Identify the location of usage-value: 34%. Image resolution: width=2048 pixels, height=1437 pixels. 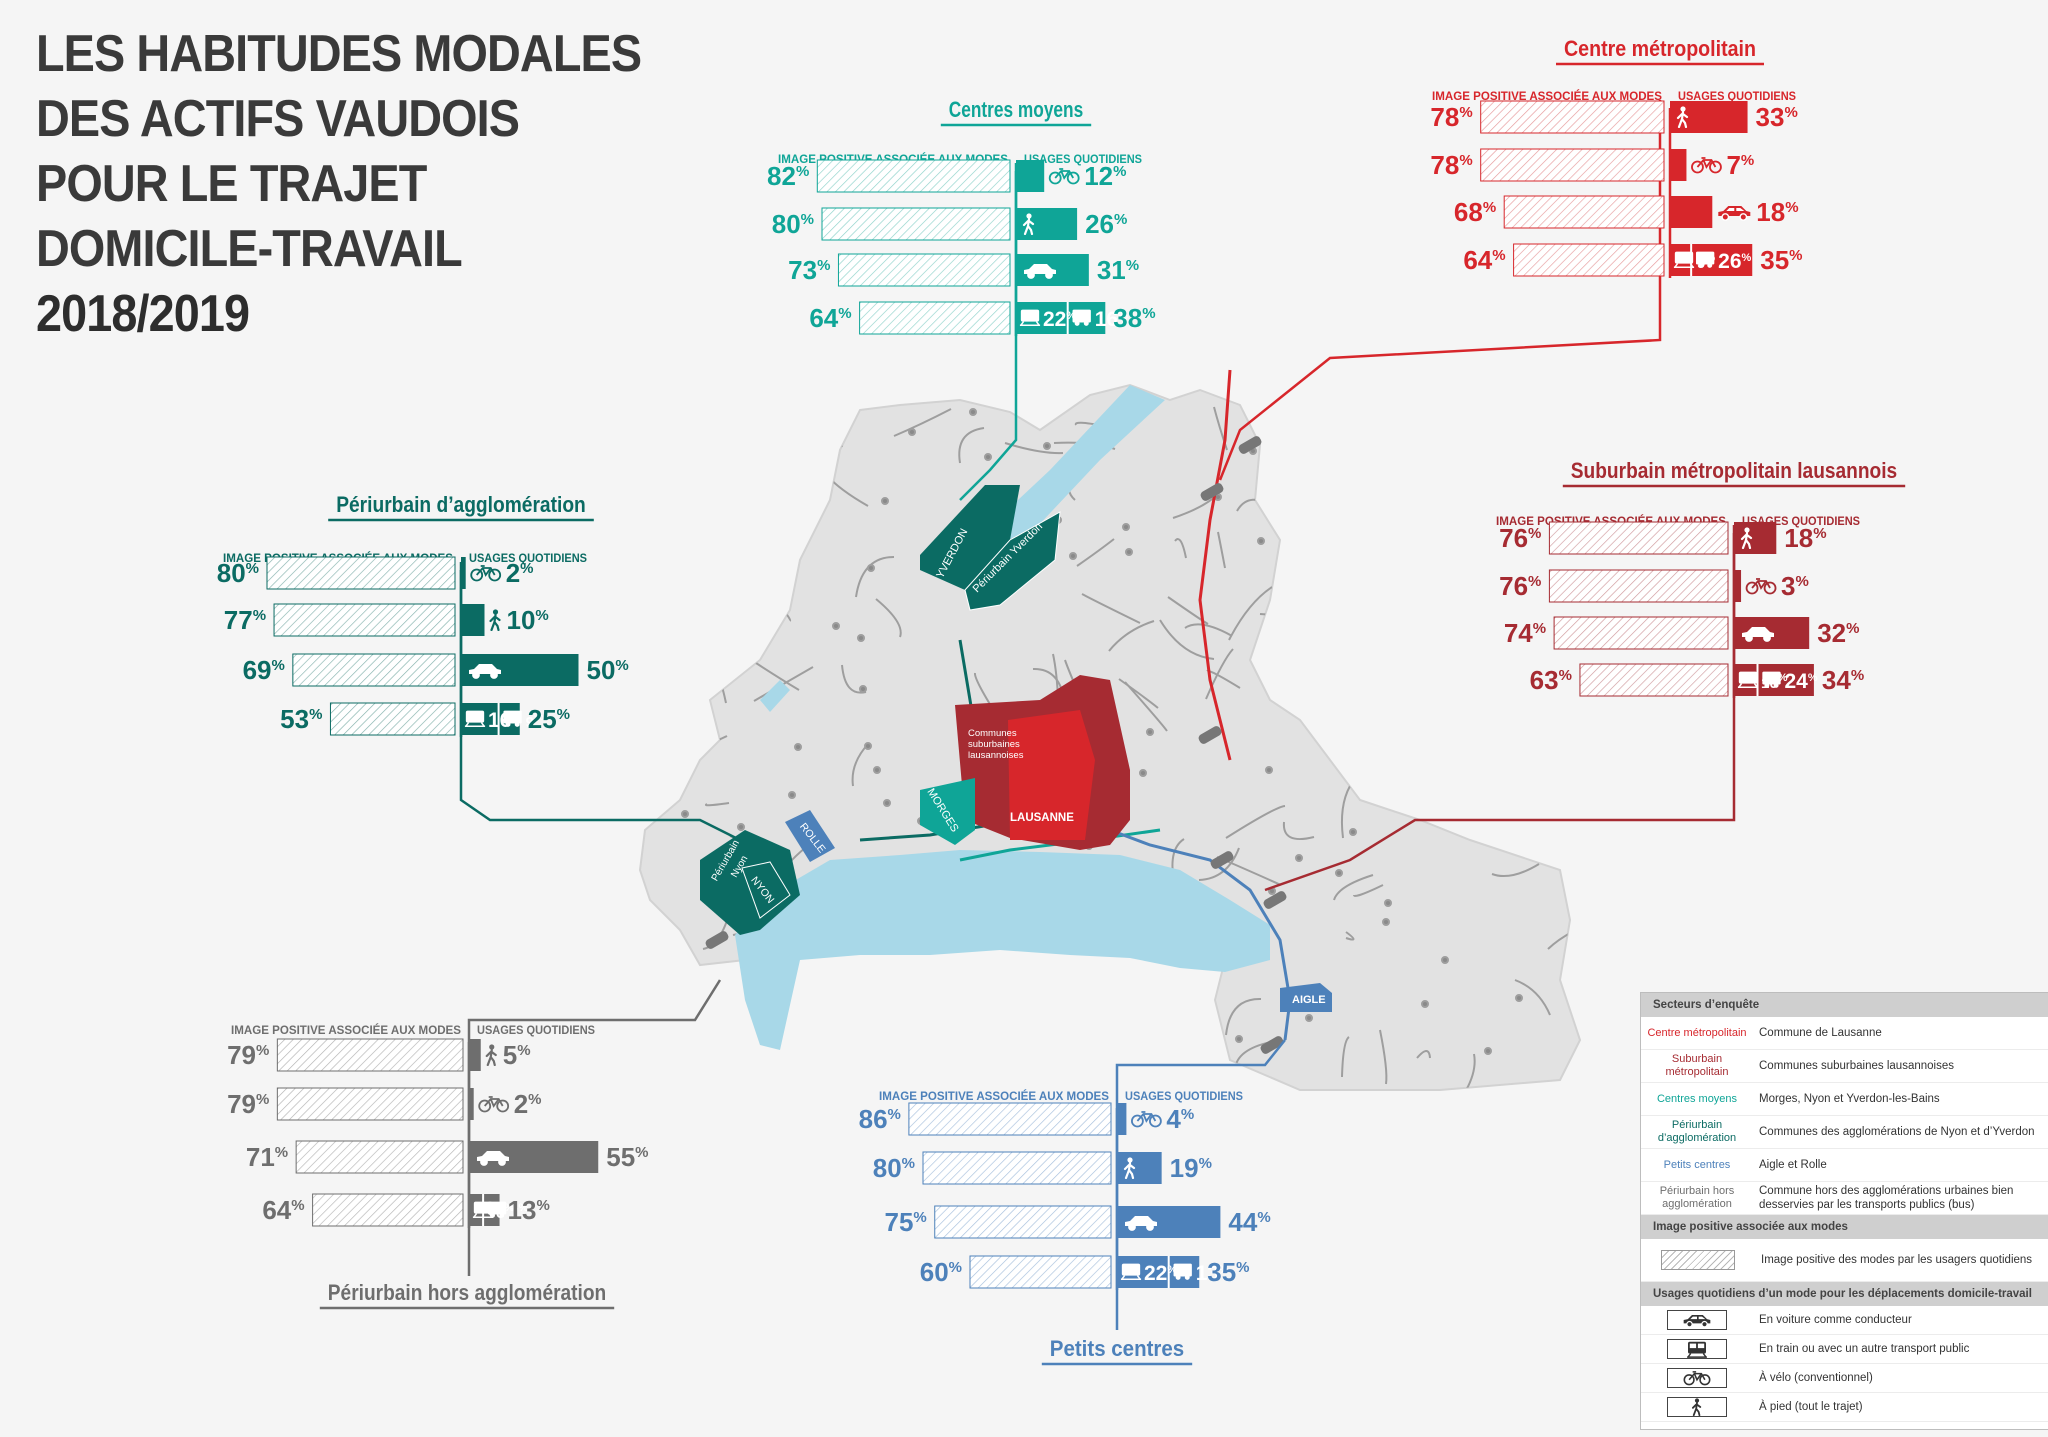
(1843, 680).